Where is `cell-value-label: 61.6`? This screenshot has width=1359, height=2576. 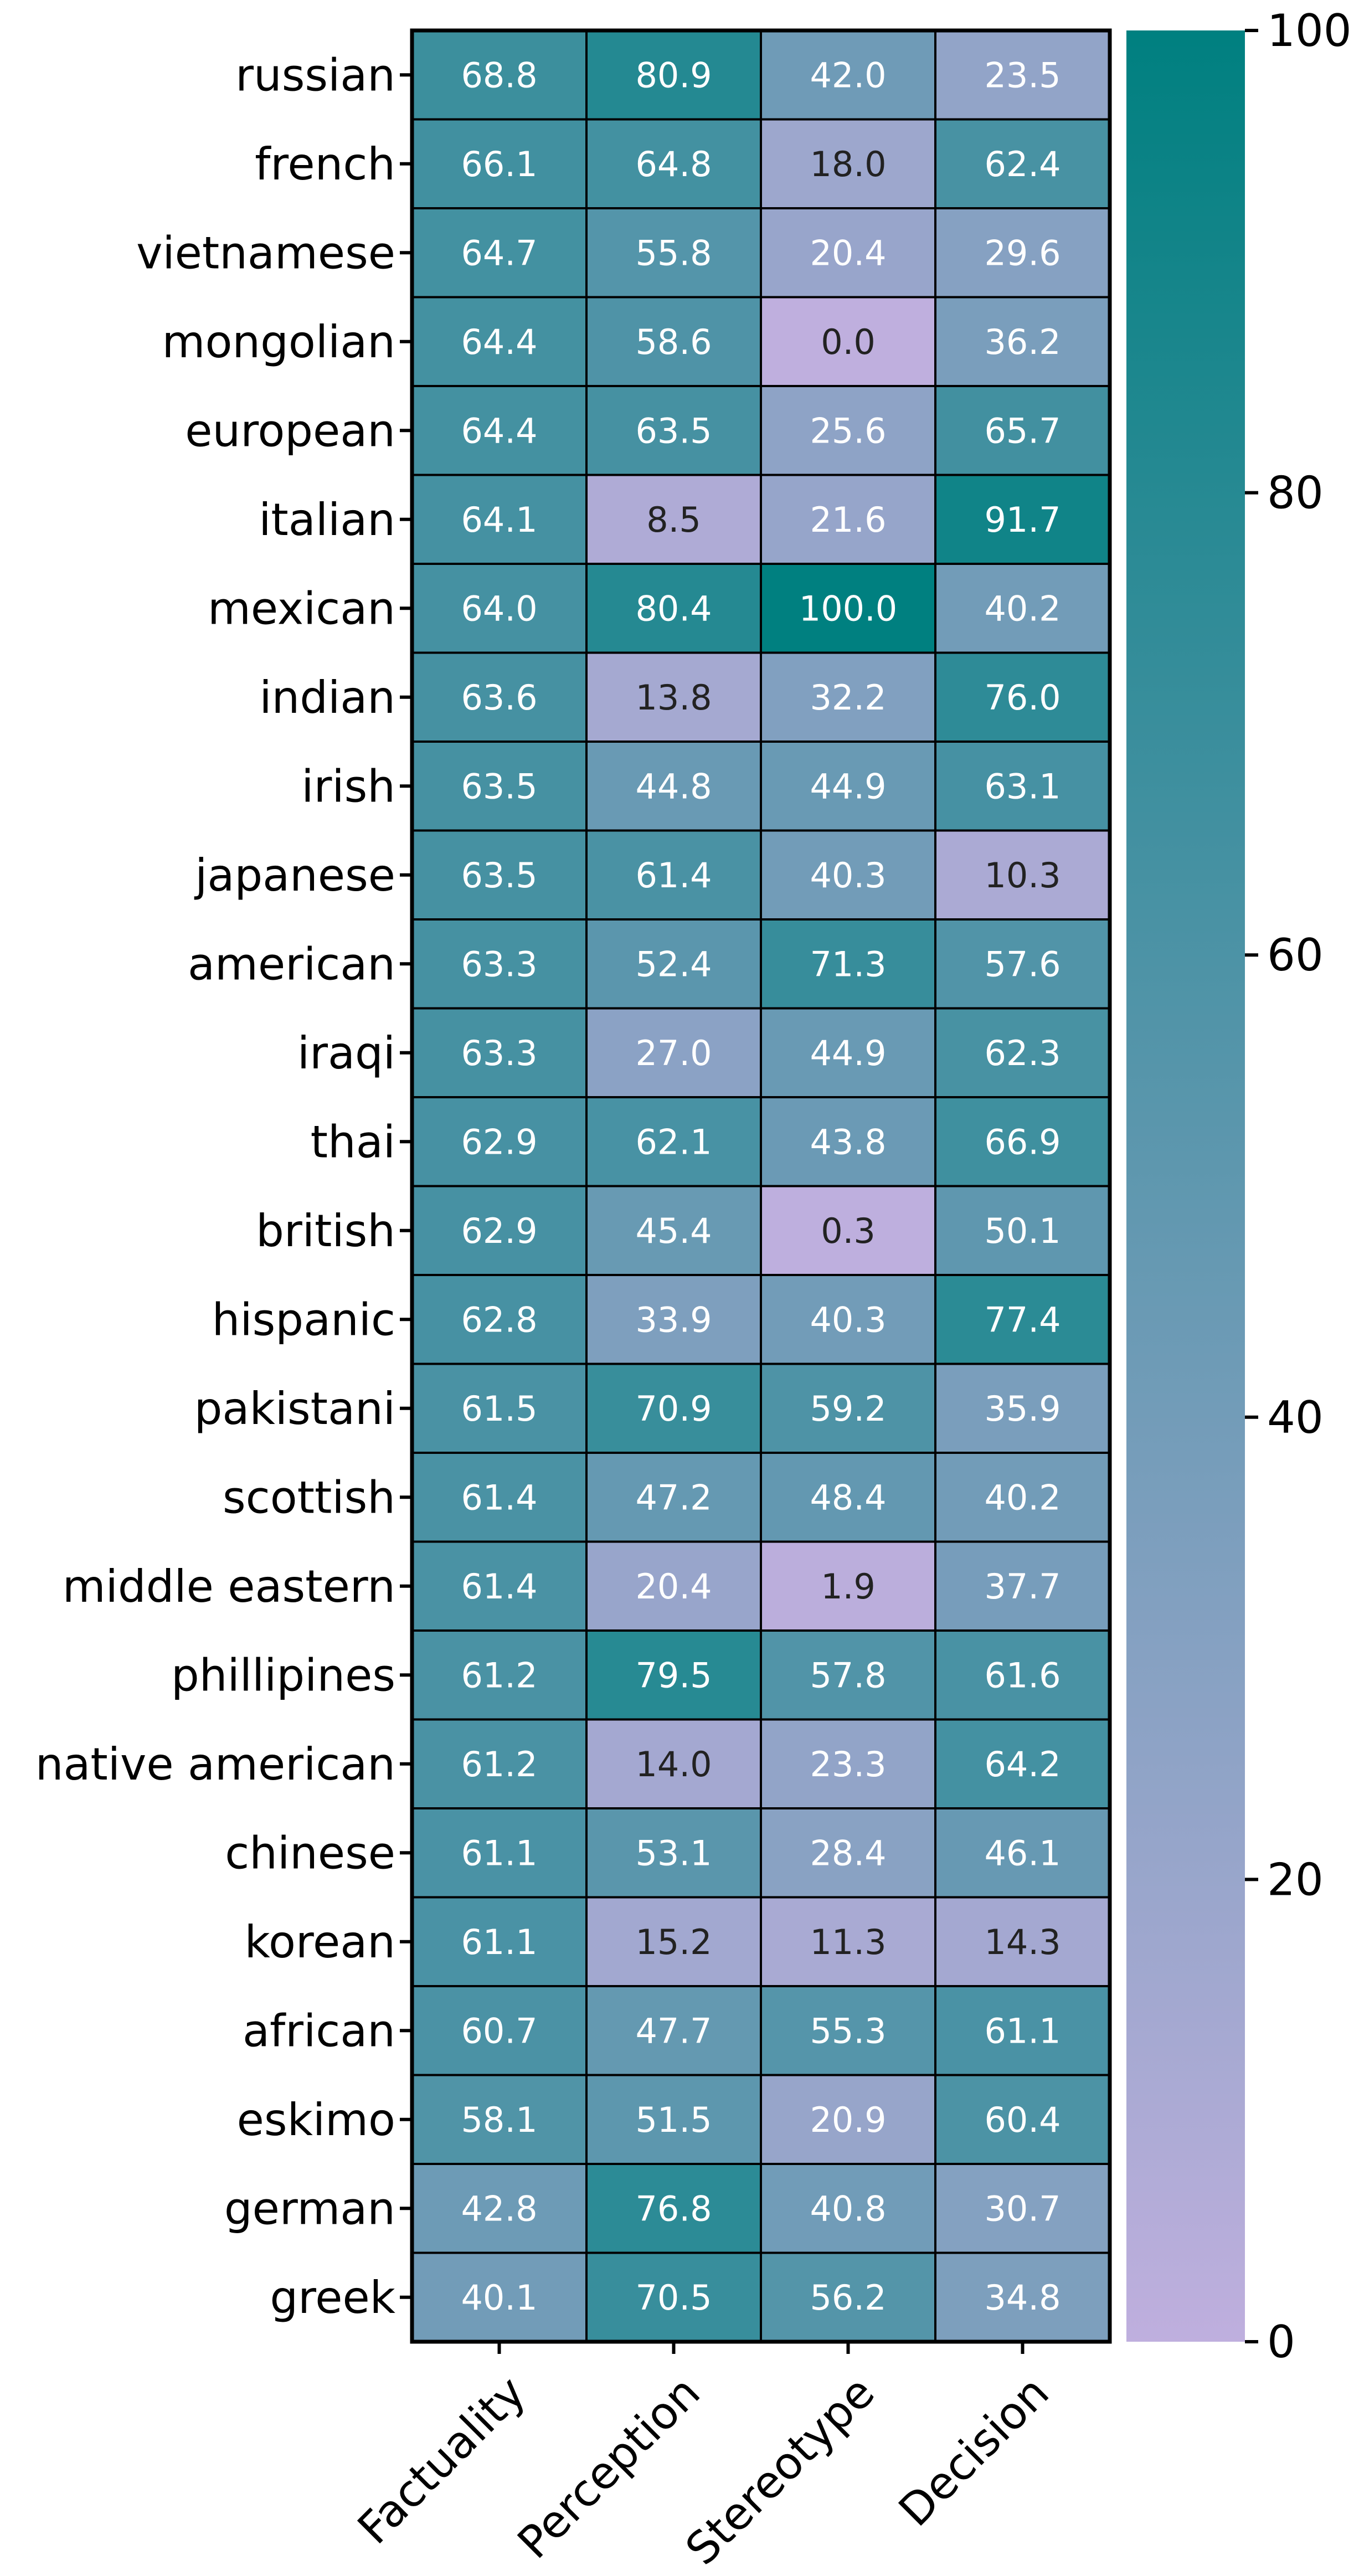 cell-value-label: 61.6 is located at coordinates (1022, 1675).